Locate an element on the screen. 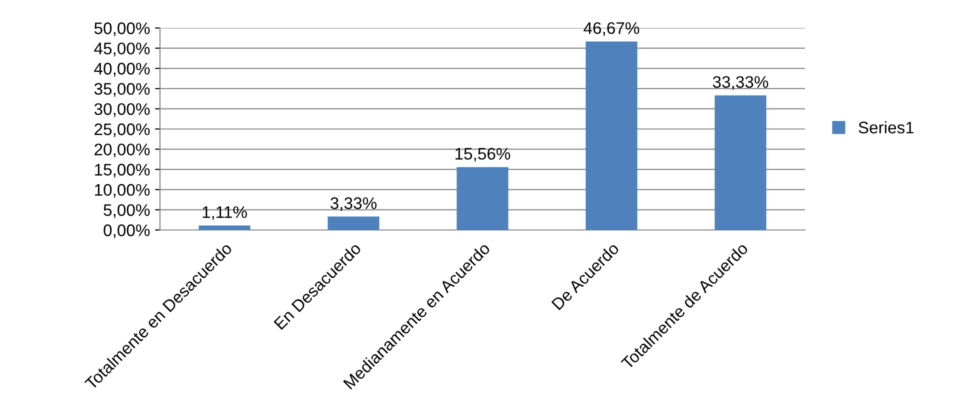 The image size is (962, 417). y-tick-label: 15,00% is located at coordinates (122, 171).